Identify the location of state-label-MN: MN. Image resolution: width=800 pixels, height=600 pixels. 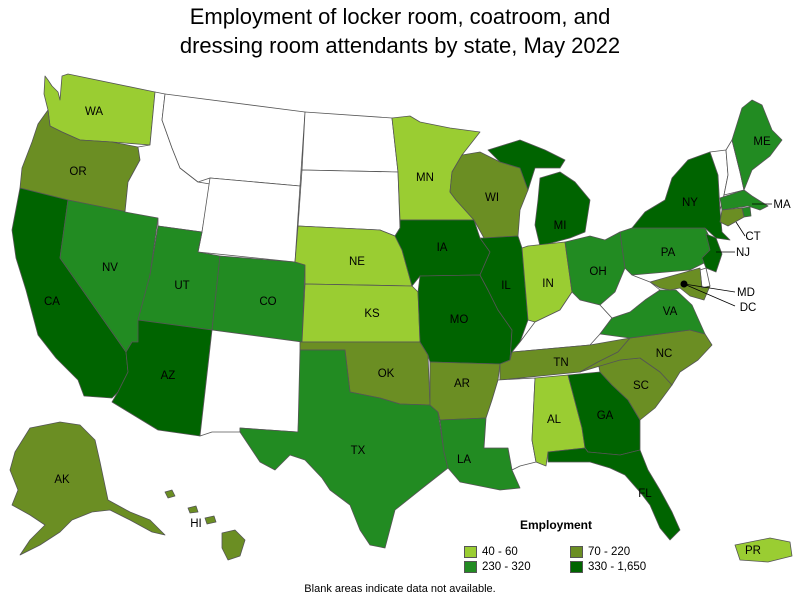
(425, 178).